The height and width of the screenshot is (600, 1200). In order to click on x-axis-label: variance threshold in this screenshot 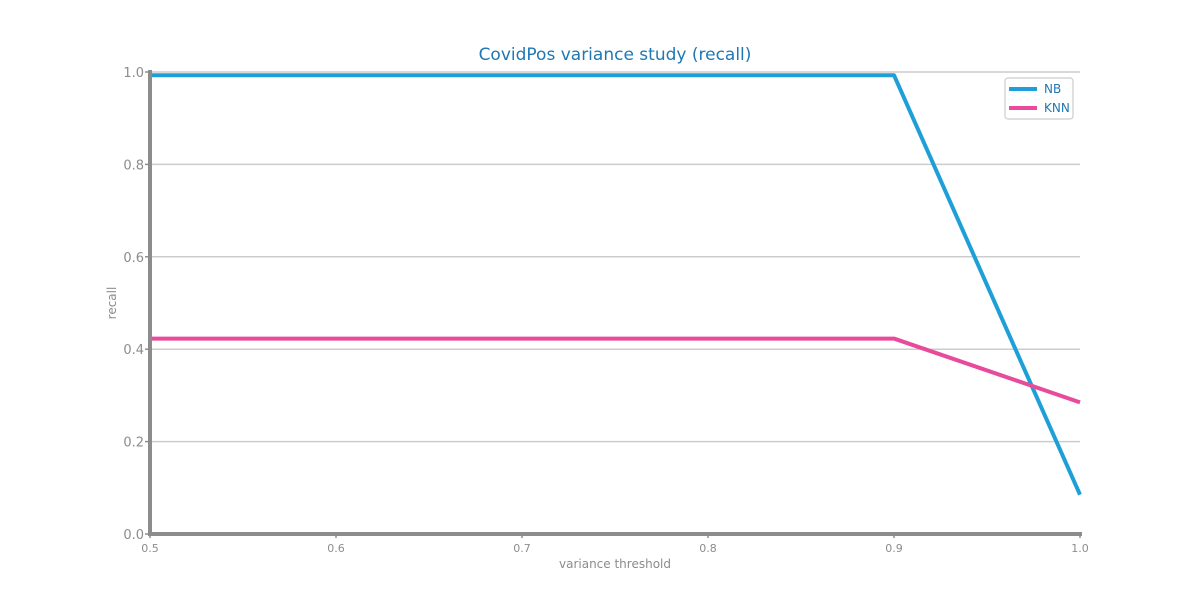, I will do `click(615, 564)`.